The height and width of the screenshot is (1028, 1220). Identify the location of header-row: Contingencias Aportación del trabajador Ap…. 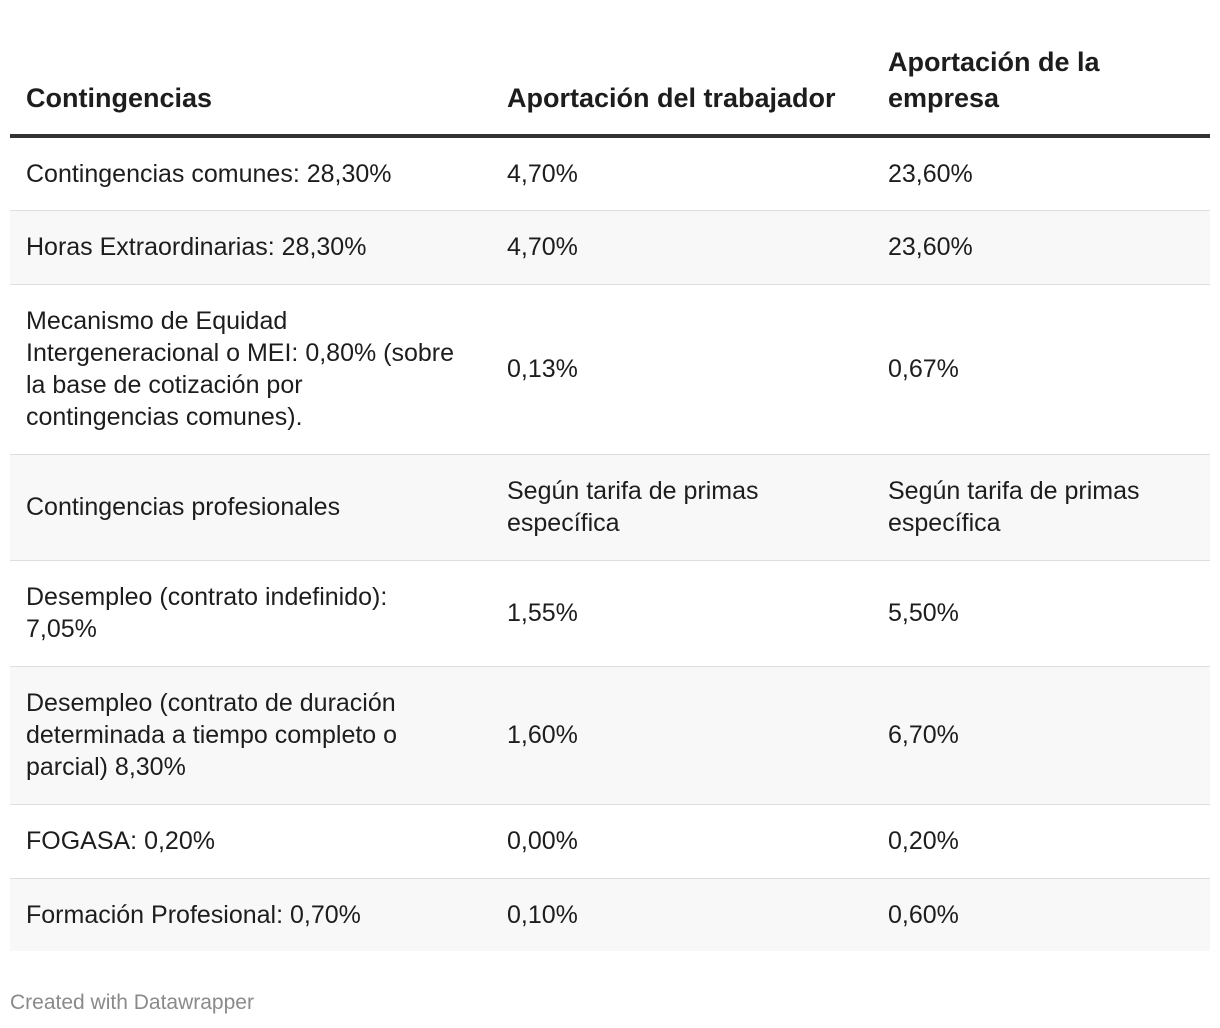
(610, 69).